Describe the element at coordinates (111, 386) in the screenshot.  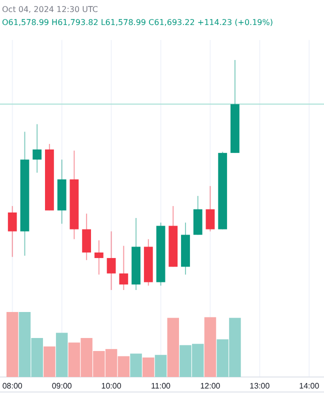
I see `x-tick-label: 10:00` at that location.